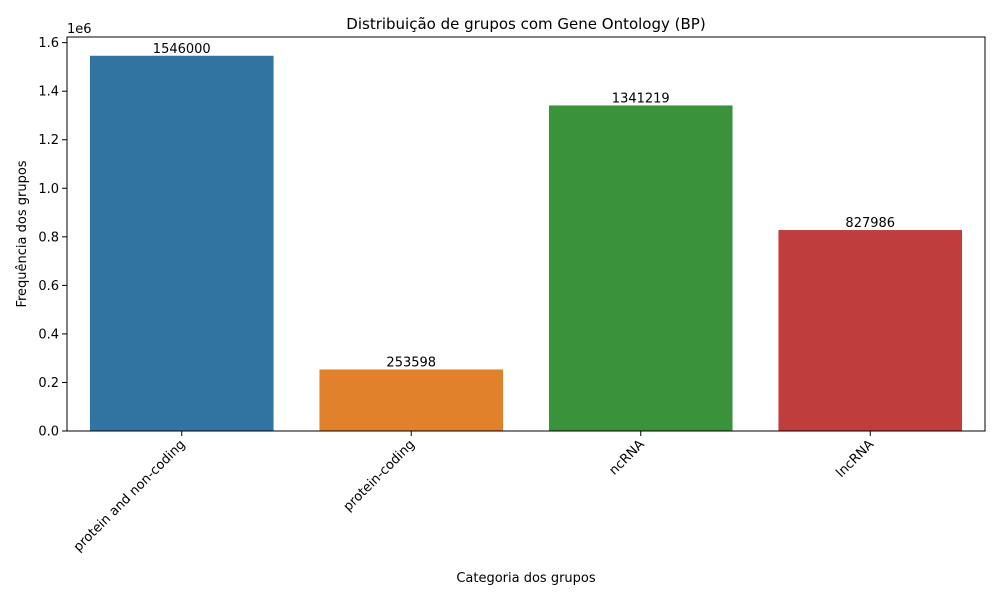 The width and height of the screenshot is (1000, 600). Describe the element at coordinates (48, 140) in the screenshot. I see `y-tick-label: 1.2` at that location.